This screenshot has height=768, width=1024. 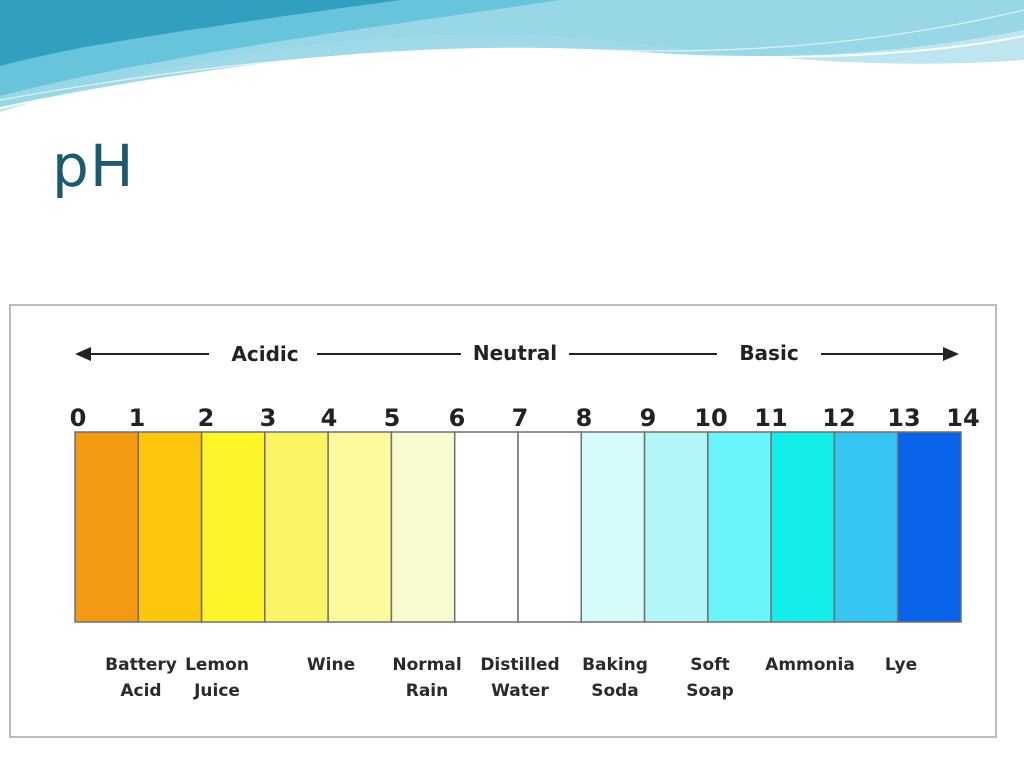 What do you see at coordinates (519, 665) in the screenshot?
I see `substance-label-line: Distilled` at bounding box center [519, 665].